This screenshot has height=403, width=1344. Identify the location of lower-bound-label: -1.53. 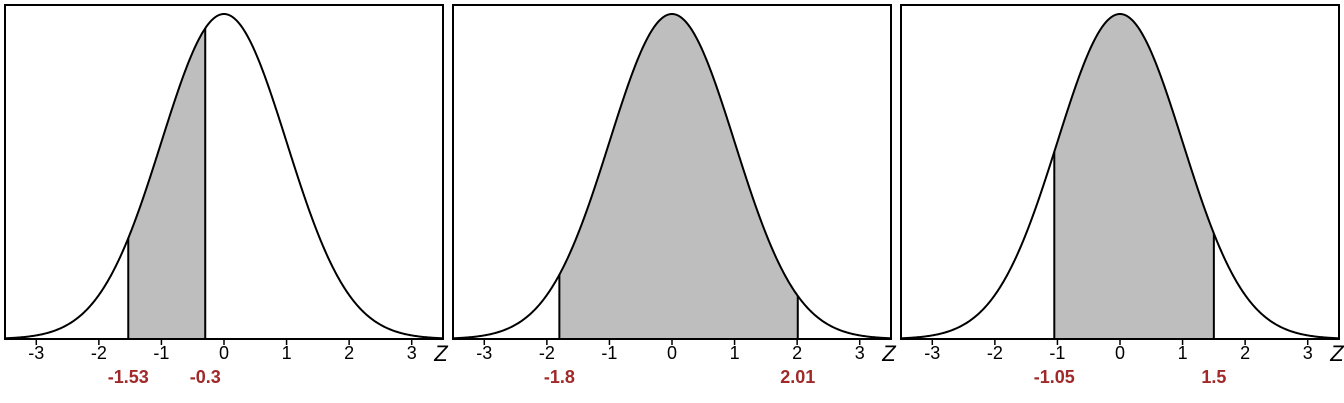
(128, 377).